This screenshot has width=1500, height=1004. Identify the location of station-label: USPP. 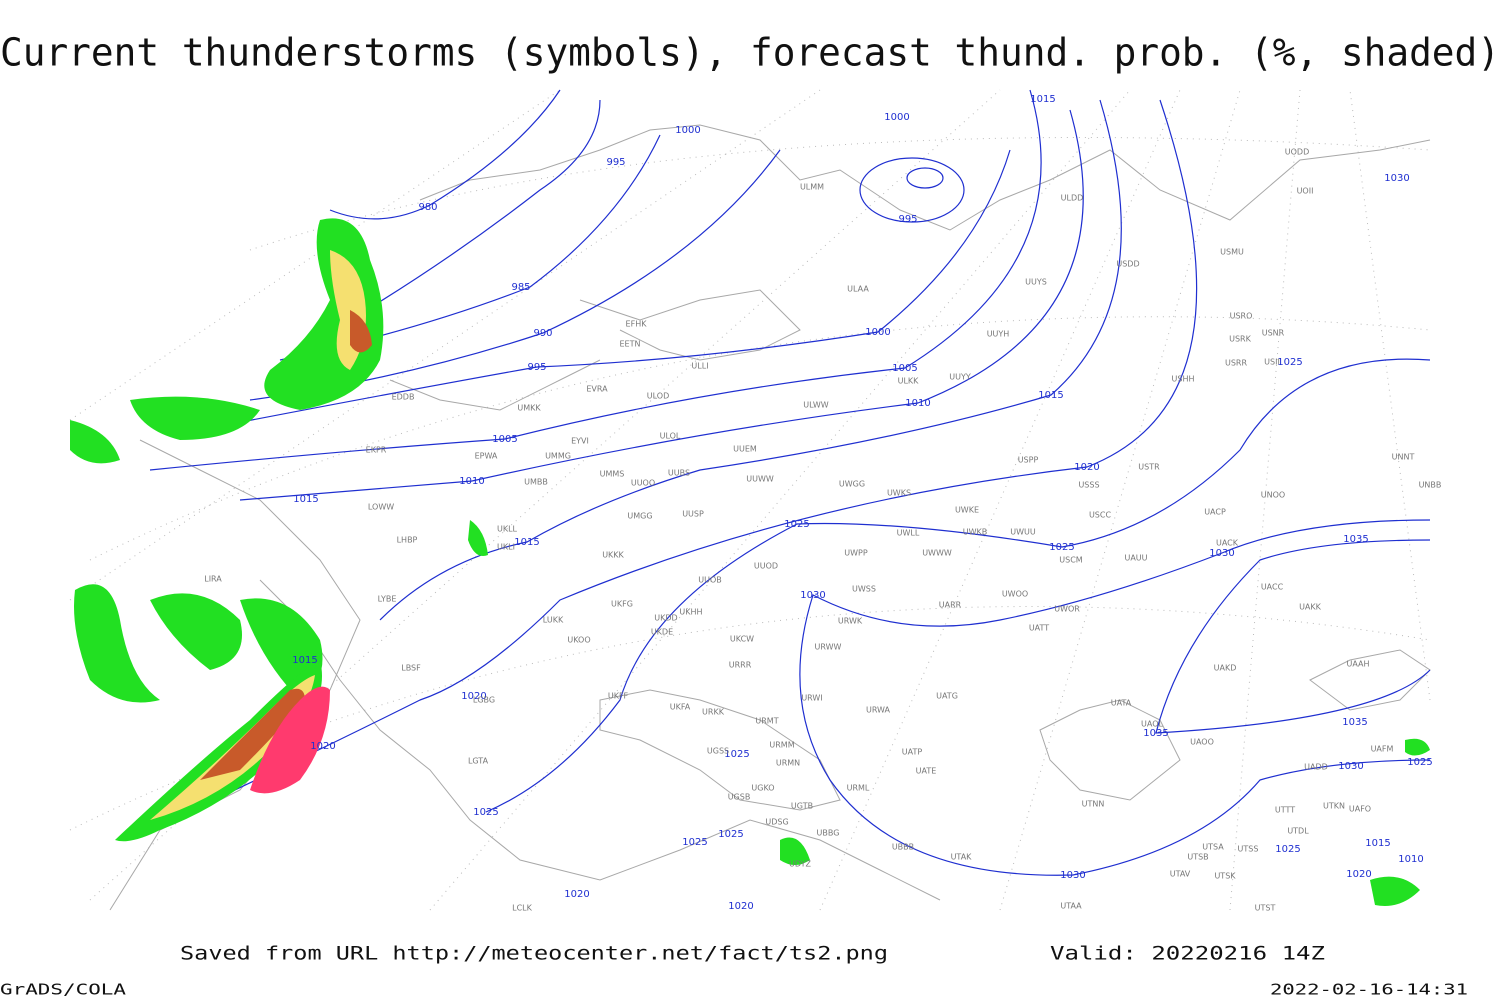
(1028, 460).